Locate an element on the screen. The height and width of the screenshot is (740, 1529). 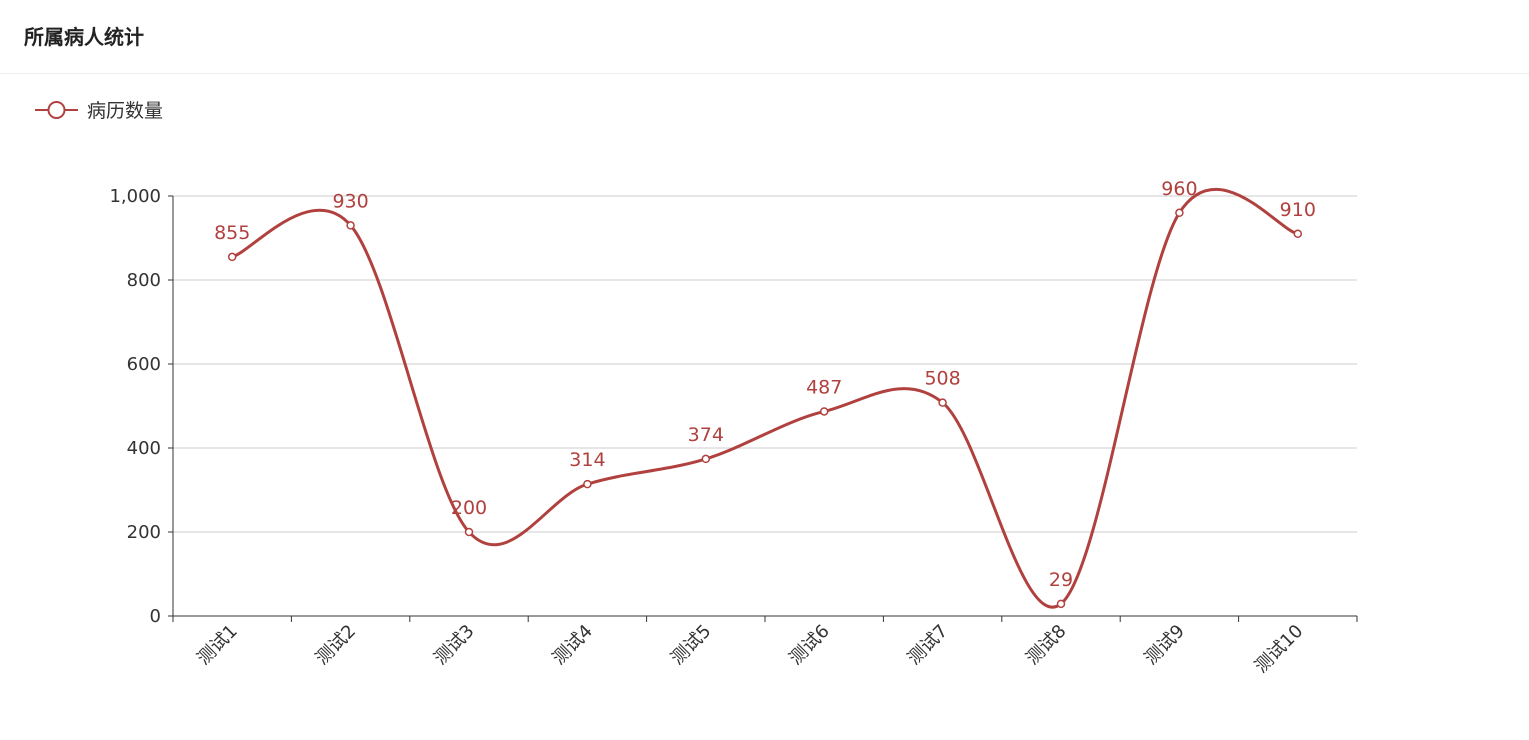
data-label: 855 is located at coordinates (232, 233).